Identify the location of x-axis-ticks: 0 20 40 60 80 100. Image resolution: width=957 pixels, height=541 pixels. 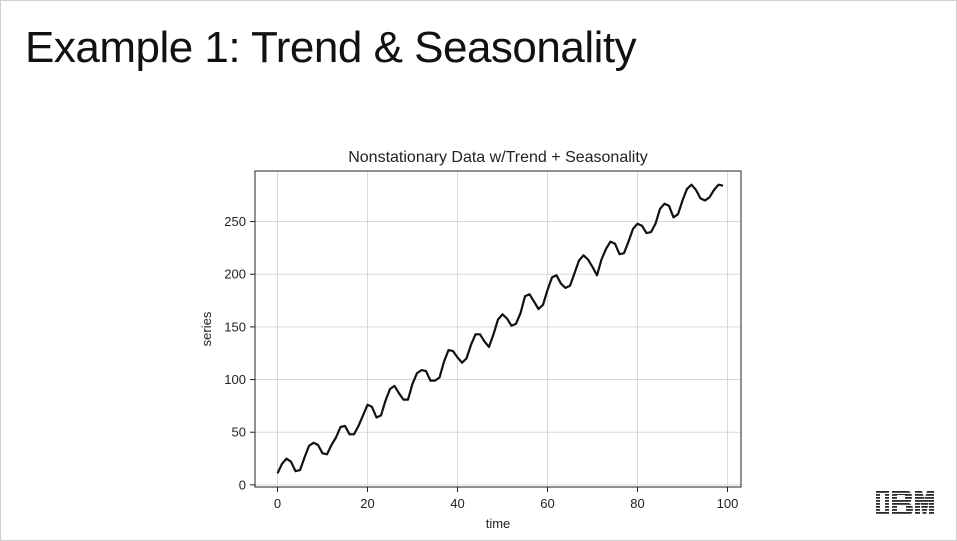
(506, 499).